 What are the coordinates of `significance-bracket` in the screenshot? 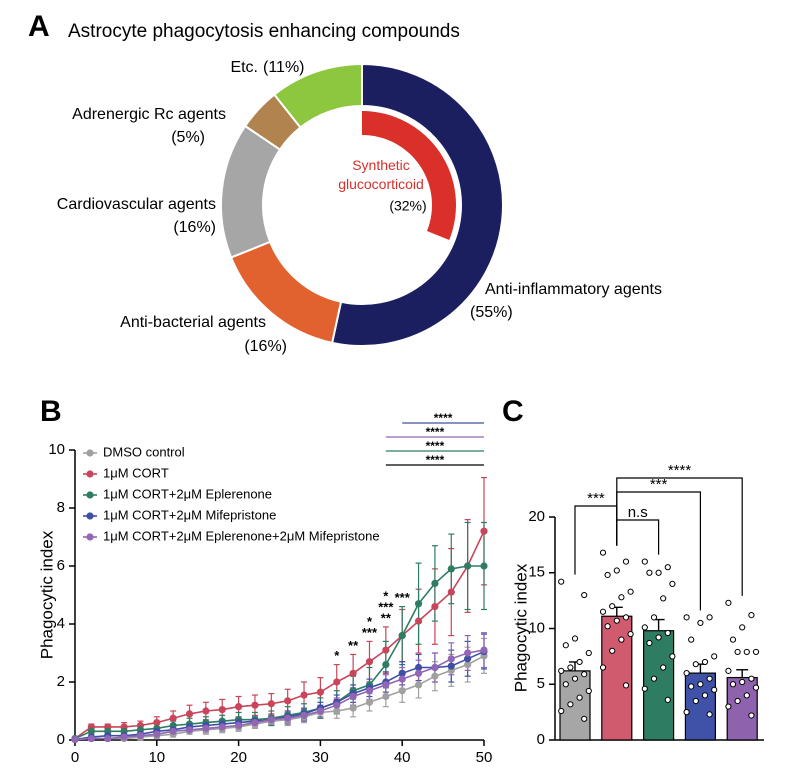 It's located at (638, 537).